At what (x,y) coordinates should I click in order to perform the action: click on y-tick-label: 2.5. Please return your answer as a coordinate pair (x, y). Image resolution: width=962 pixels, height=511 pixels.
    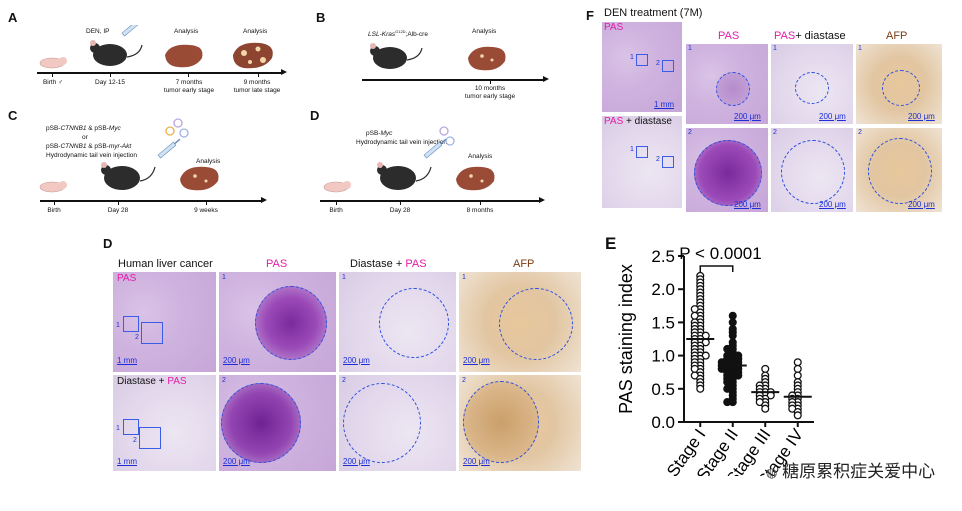
    Looking at the image, I should click on (663, 256).